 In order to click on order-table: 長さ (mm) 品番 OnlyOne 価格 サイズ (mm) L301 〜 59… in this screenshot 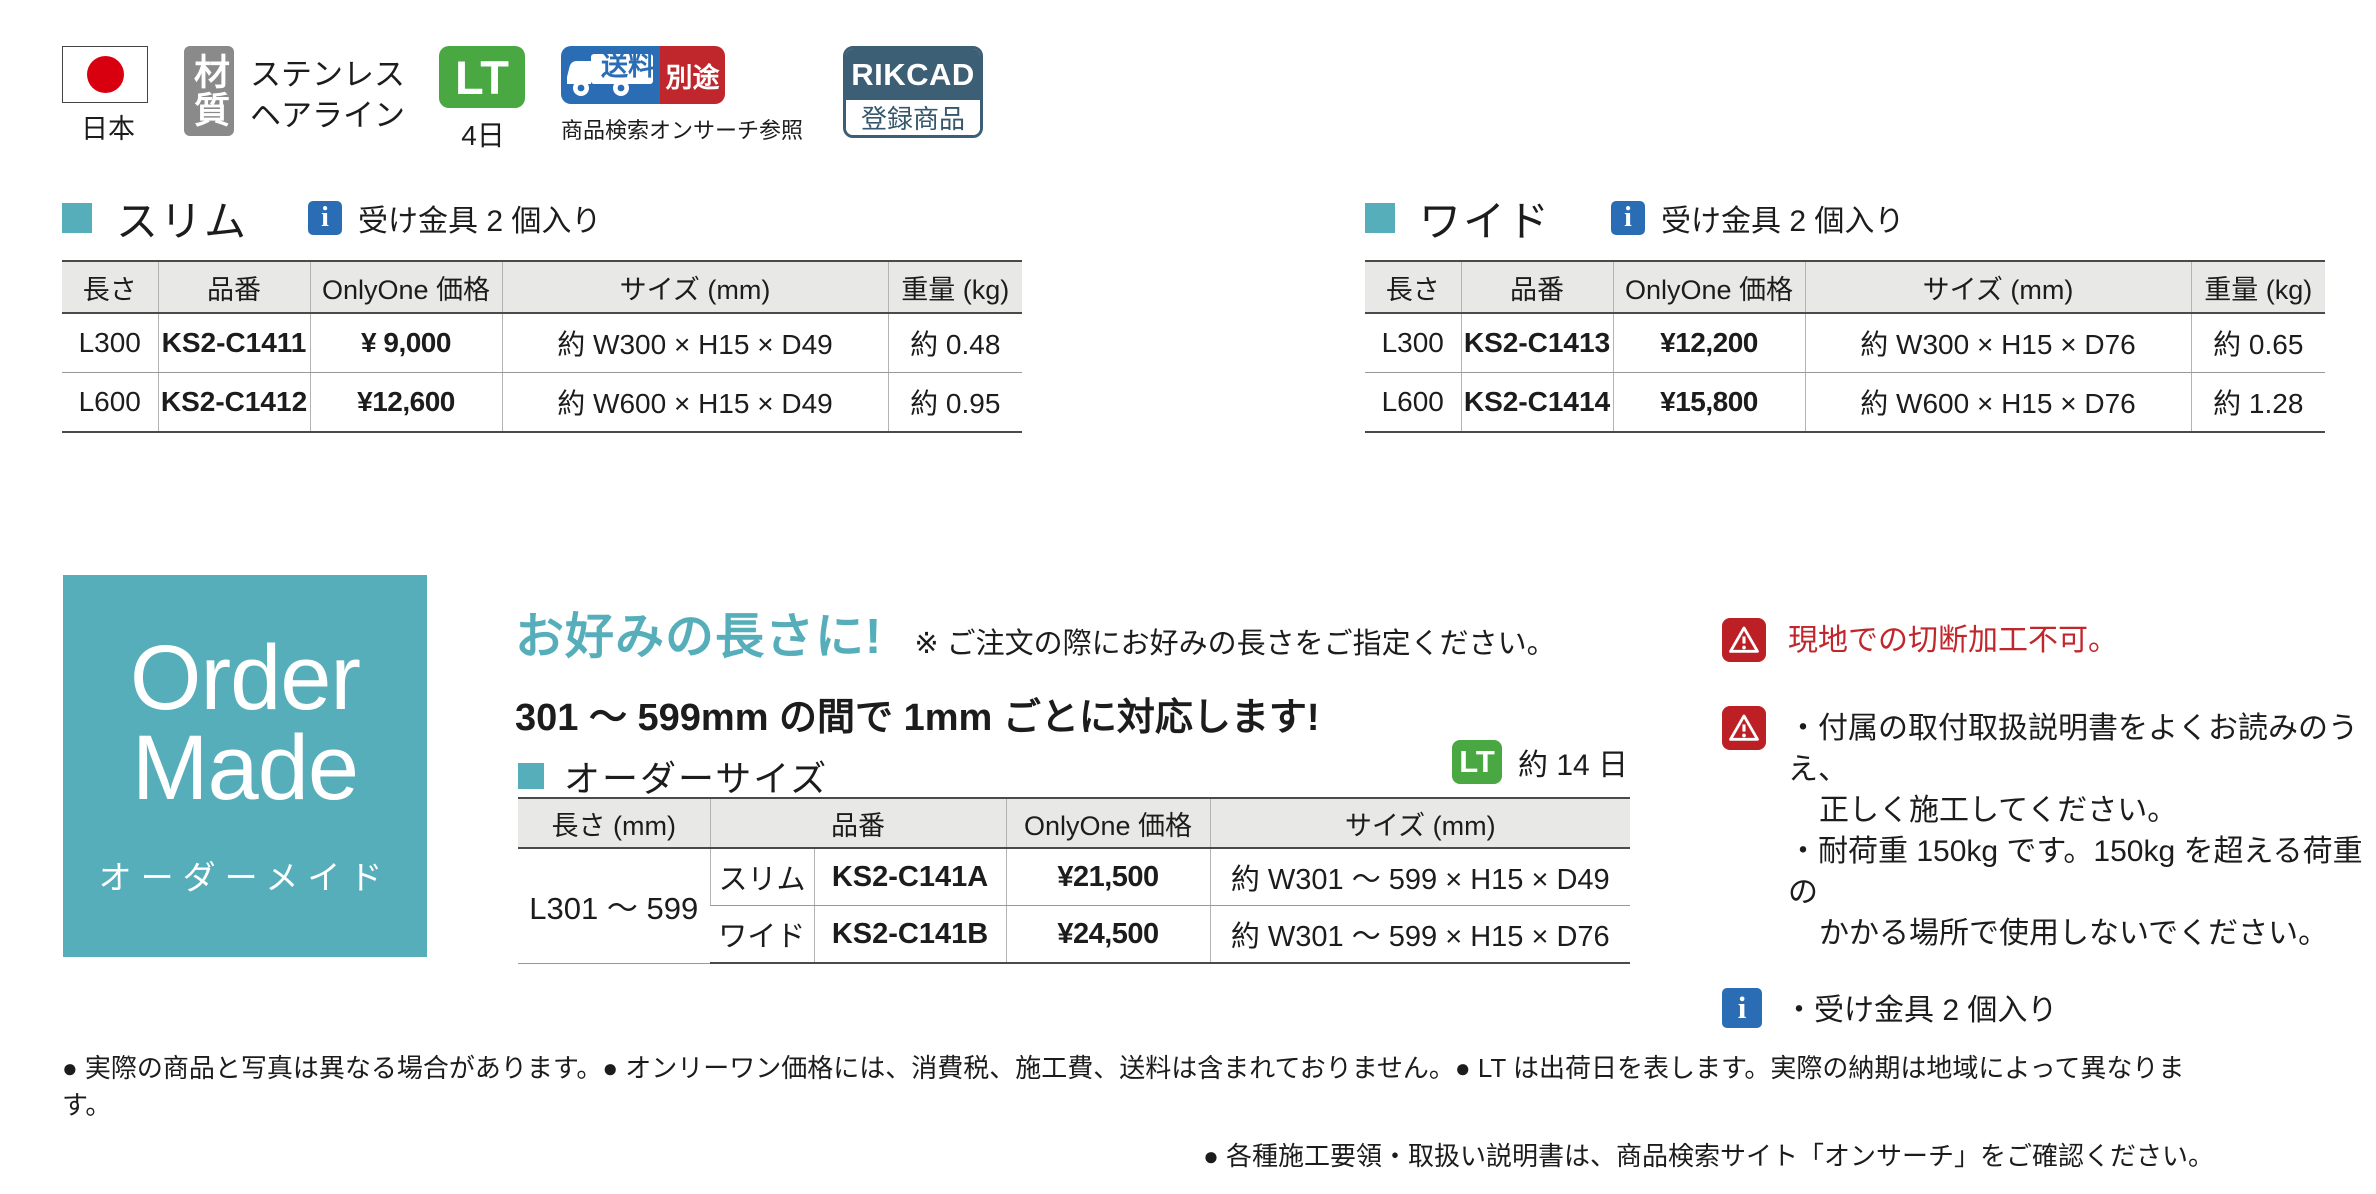, I will do `click(1074, 880)`.